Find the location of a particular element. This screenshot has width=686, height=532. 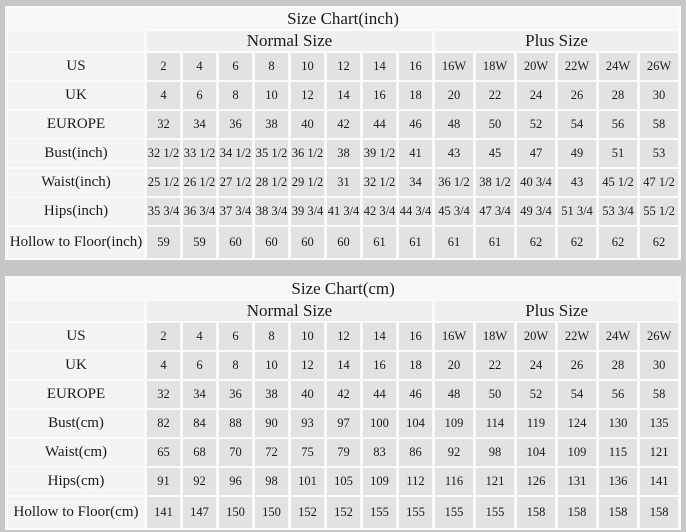

size-cell: 20 is located at coordinates (454, 365).